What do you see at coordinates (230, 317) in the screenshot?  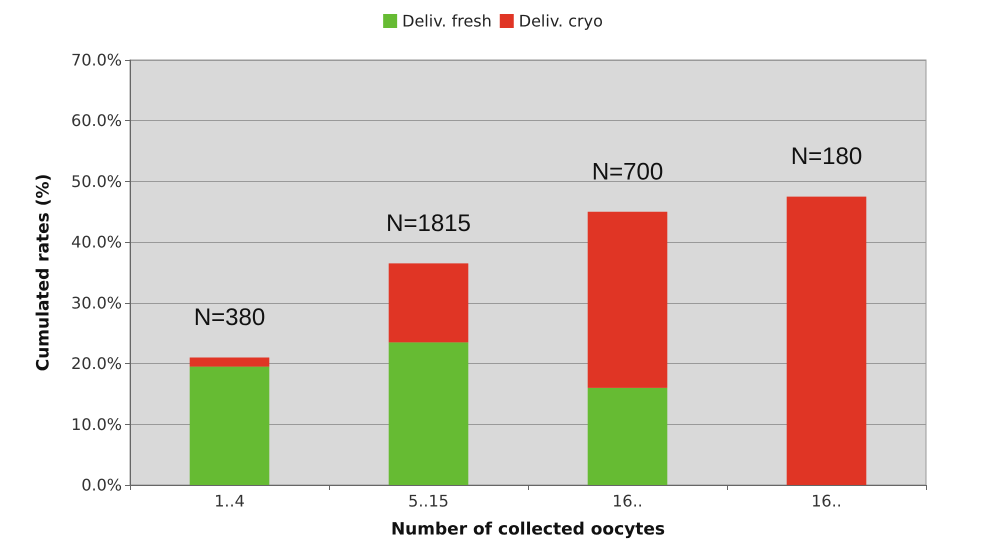 I see `annotation: N=380` at bounding box center [230, 317].